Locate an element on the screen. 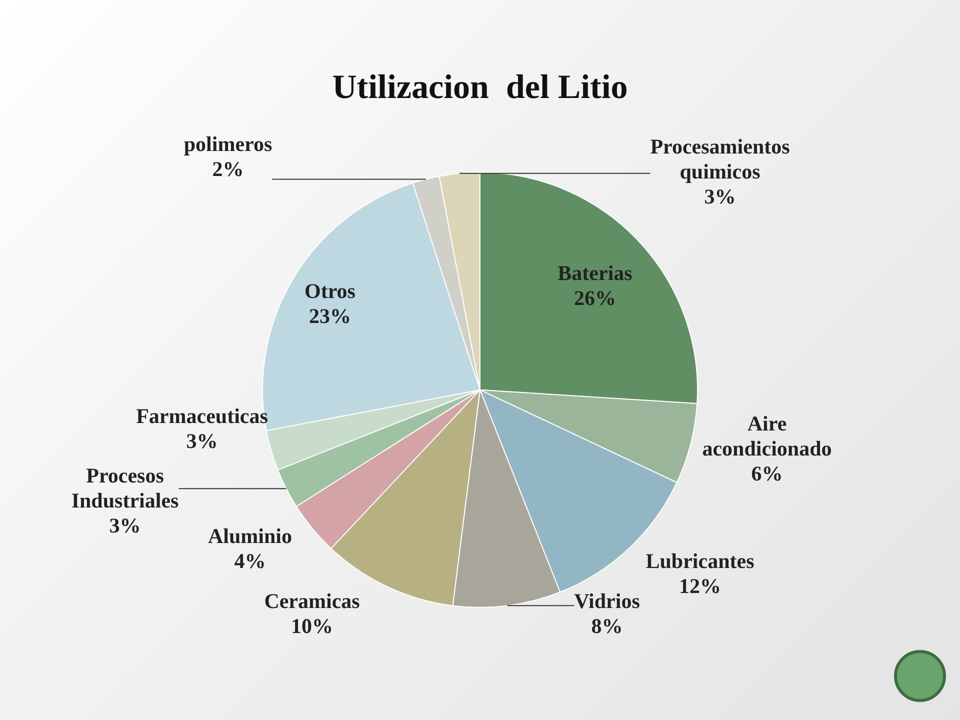 The image size is (960, 720). data-label: 26% is located at coordinates (595, 298).